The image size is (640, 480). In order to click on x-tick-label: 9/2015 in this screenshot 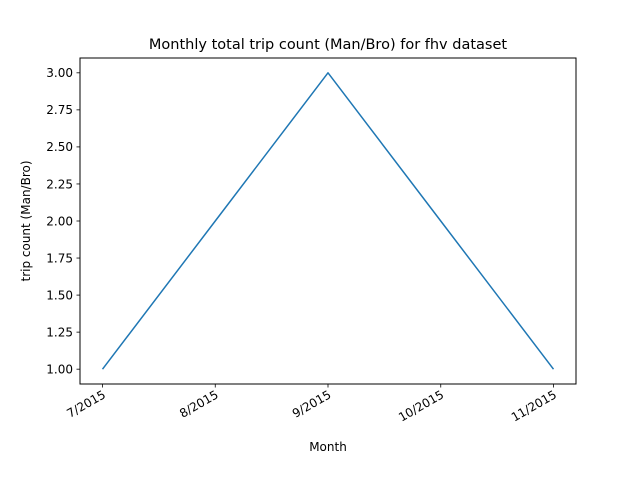, I will do `click(312, 403)`.